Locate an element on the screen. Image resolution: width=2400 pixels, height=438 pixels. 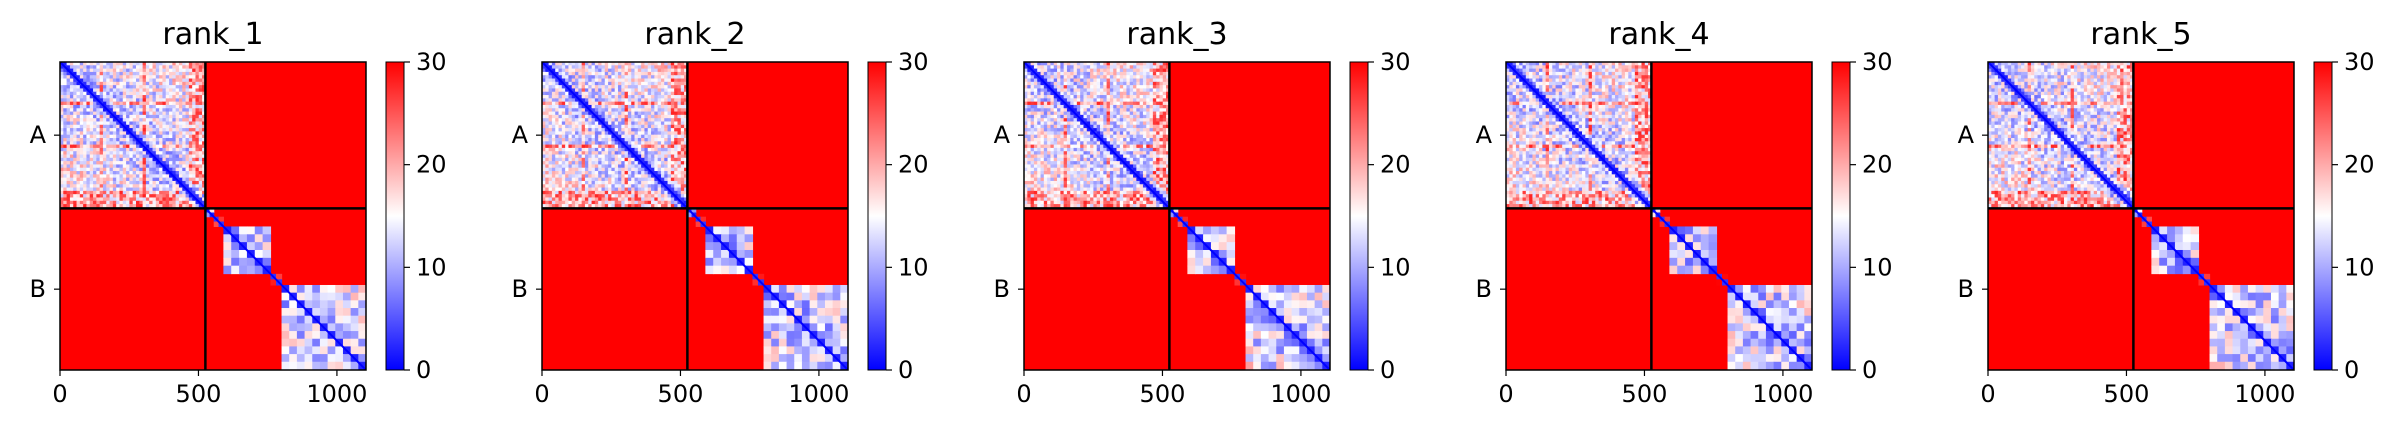
panel-title: rank_3 is located at coordinates (1176, 34).